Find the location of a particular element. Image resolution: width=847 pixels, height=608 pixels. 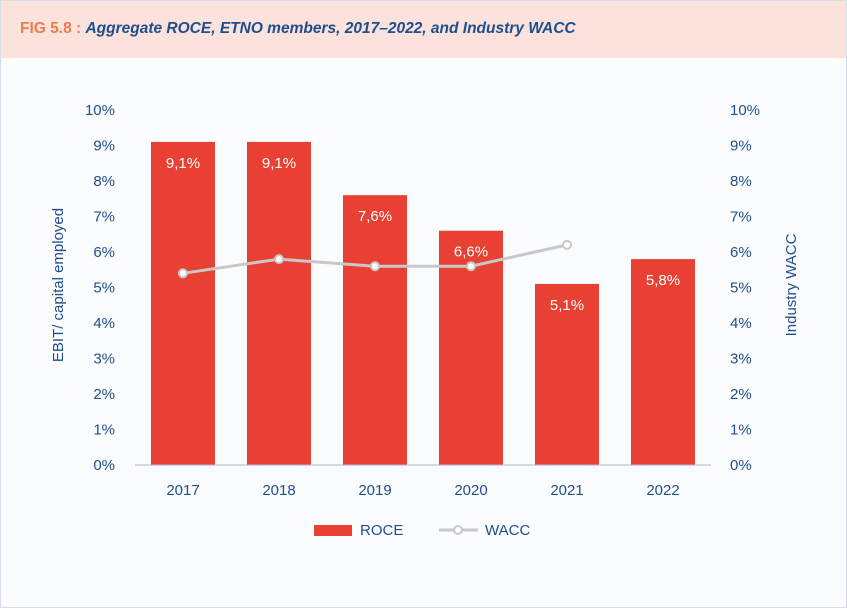

y-tick-left-label: 7% is located at coordinates (104, 217).